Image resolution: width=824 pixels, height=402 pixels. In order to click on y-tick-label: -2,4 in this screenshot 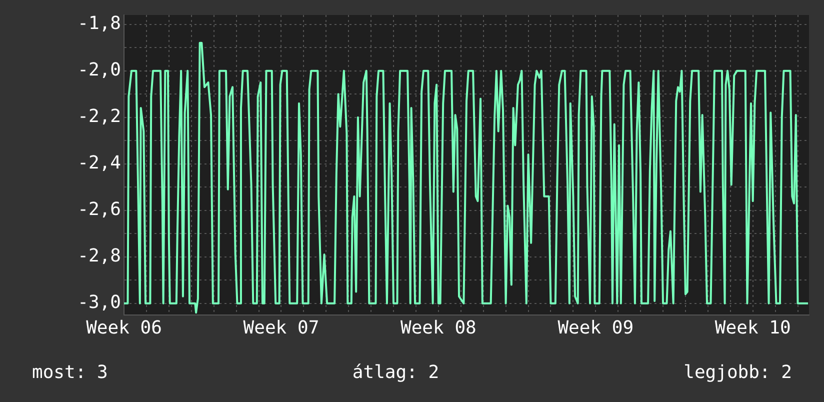, I will do `click(99, 163)`.